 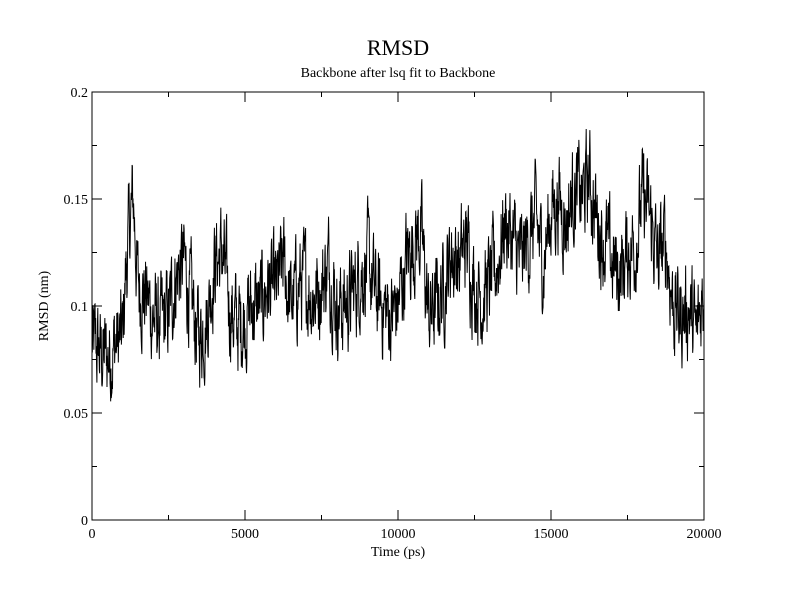 What do you see at coordinates (80, 307) in the screenshot?
I see `y-tick-label: 0.1` at bounding box center [80, 307].